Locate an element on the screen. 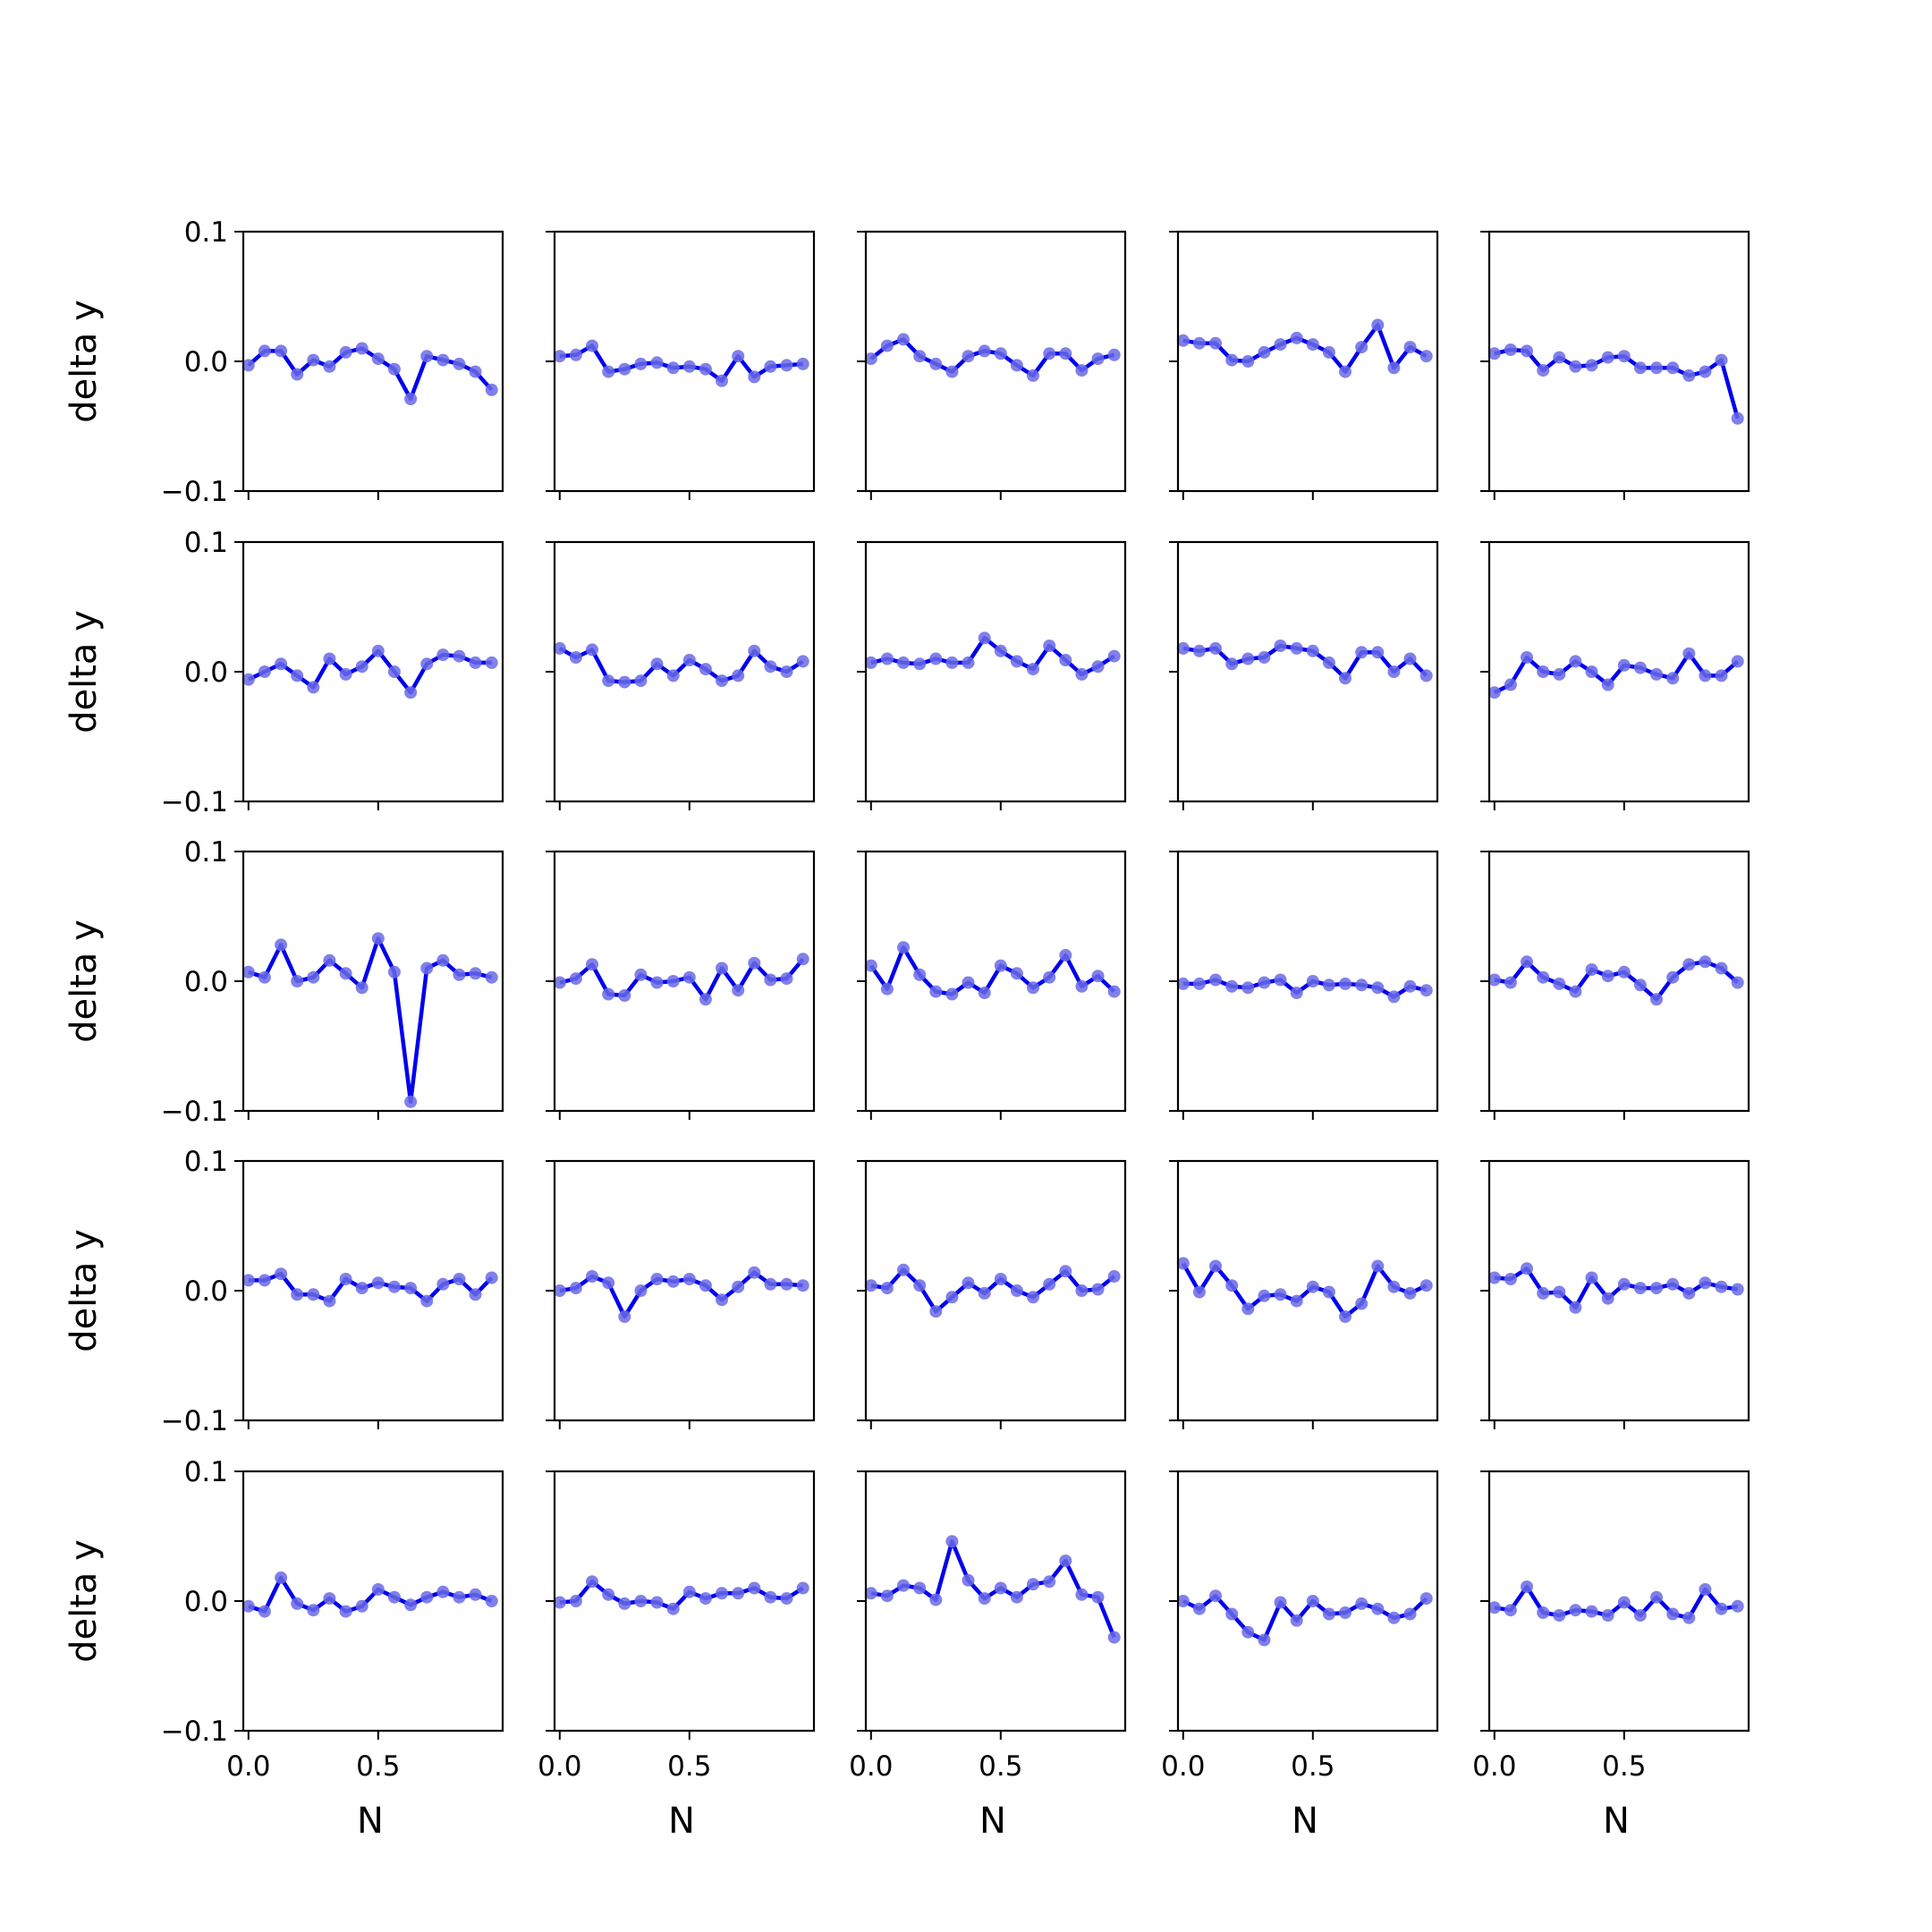 Image resolution: width=1932 pixels, height=1932 pixels. x-tick-label: 0.5 is located at coordinates (1000, 1766).